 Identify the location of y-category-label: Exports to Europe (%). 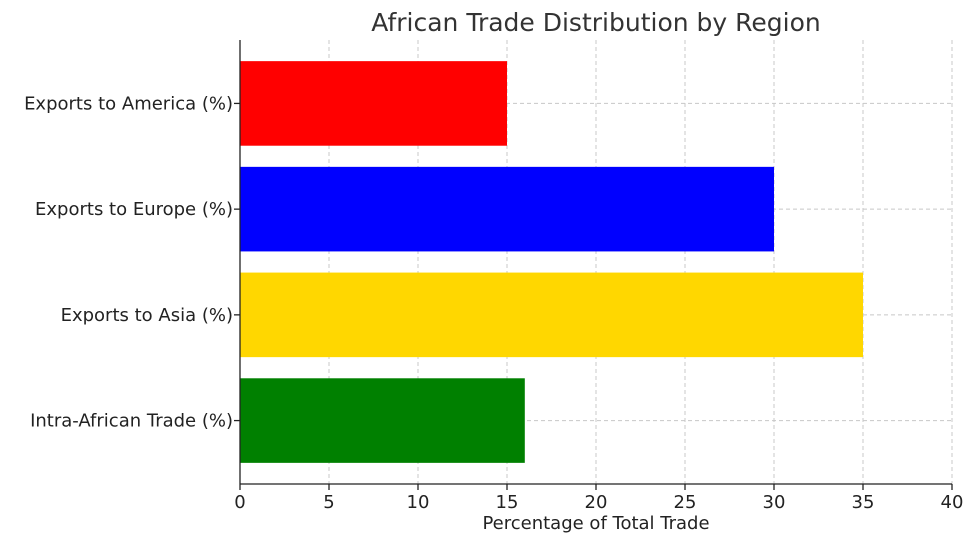
(134, 209).